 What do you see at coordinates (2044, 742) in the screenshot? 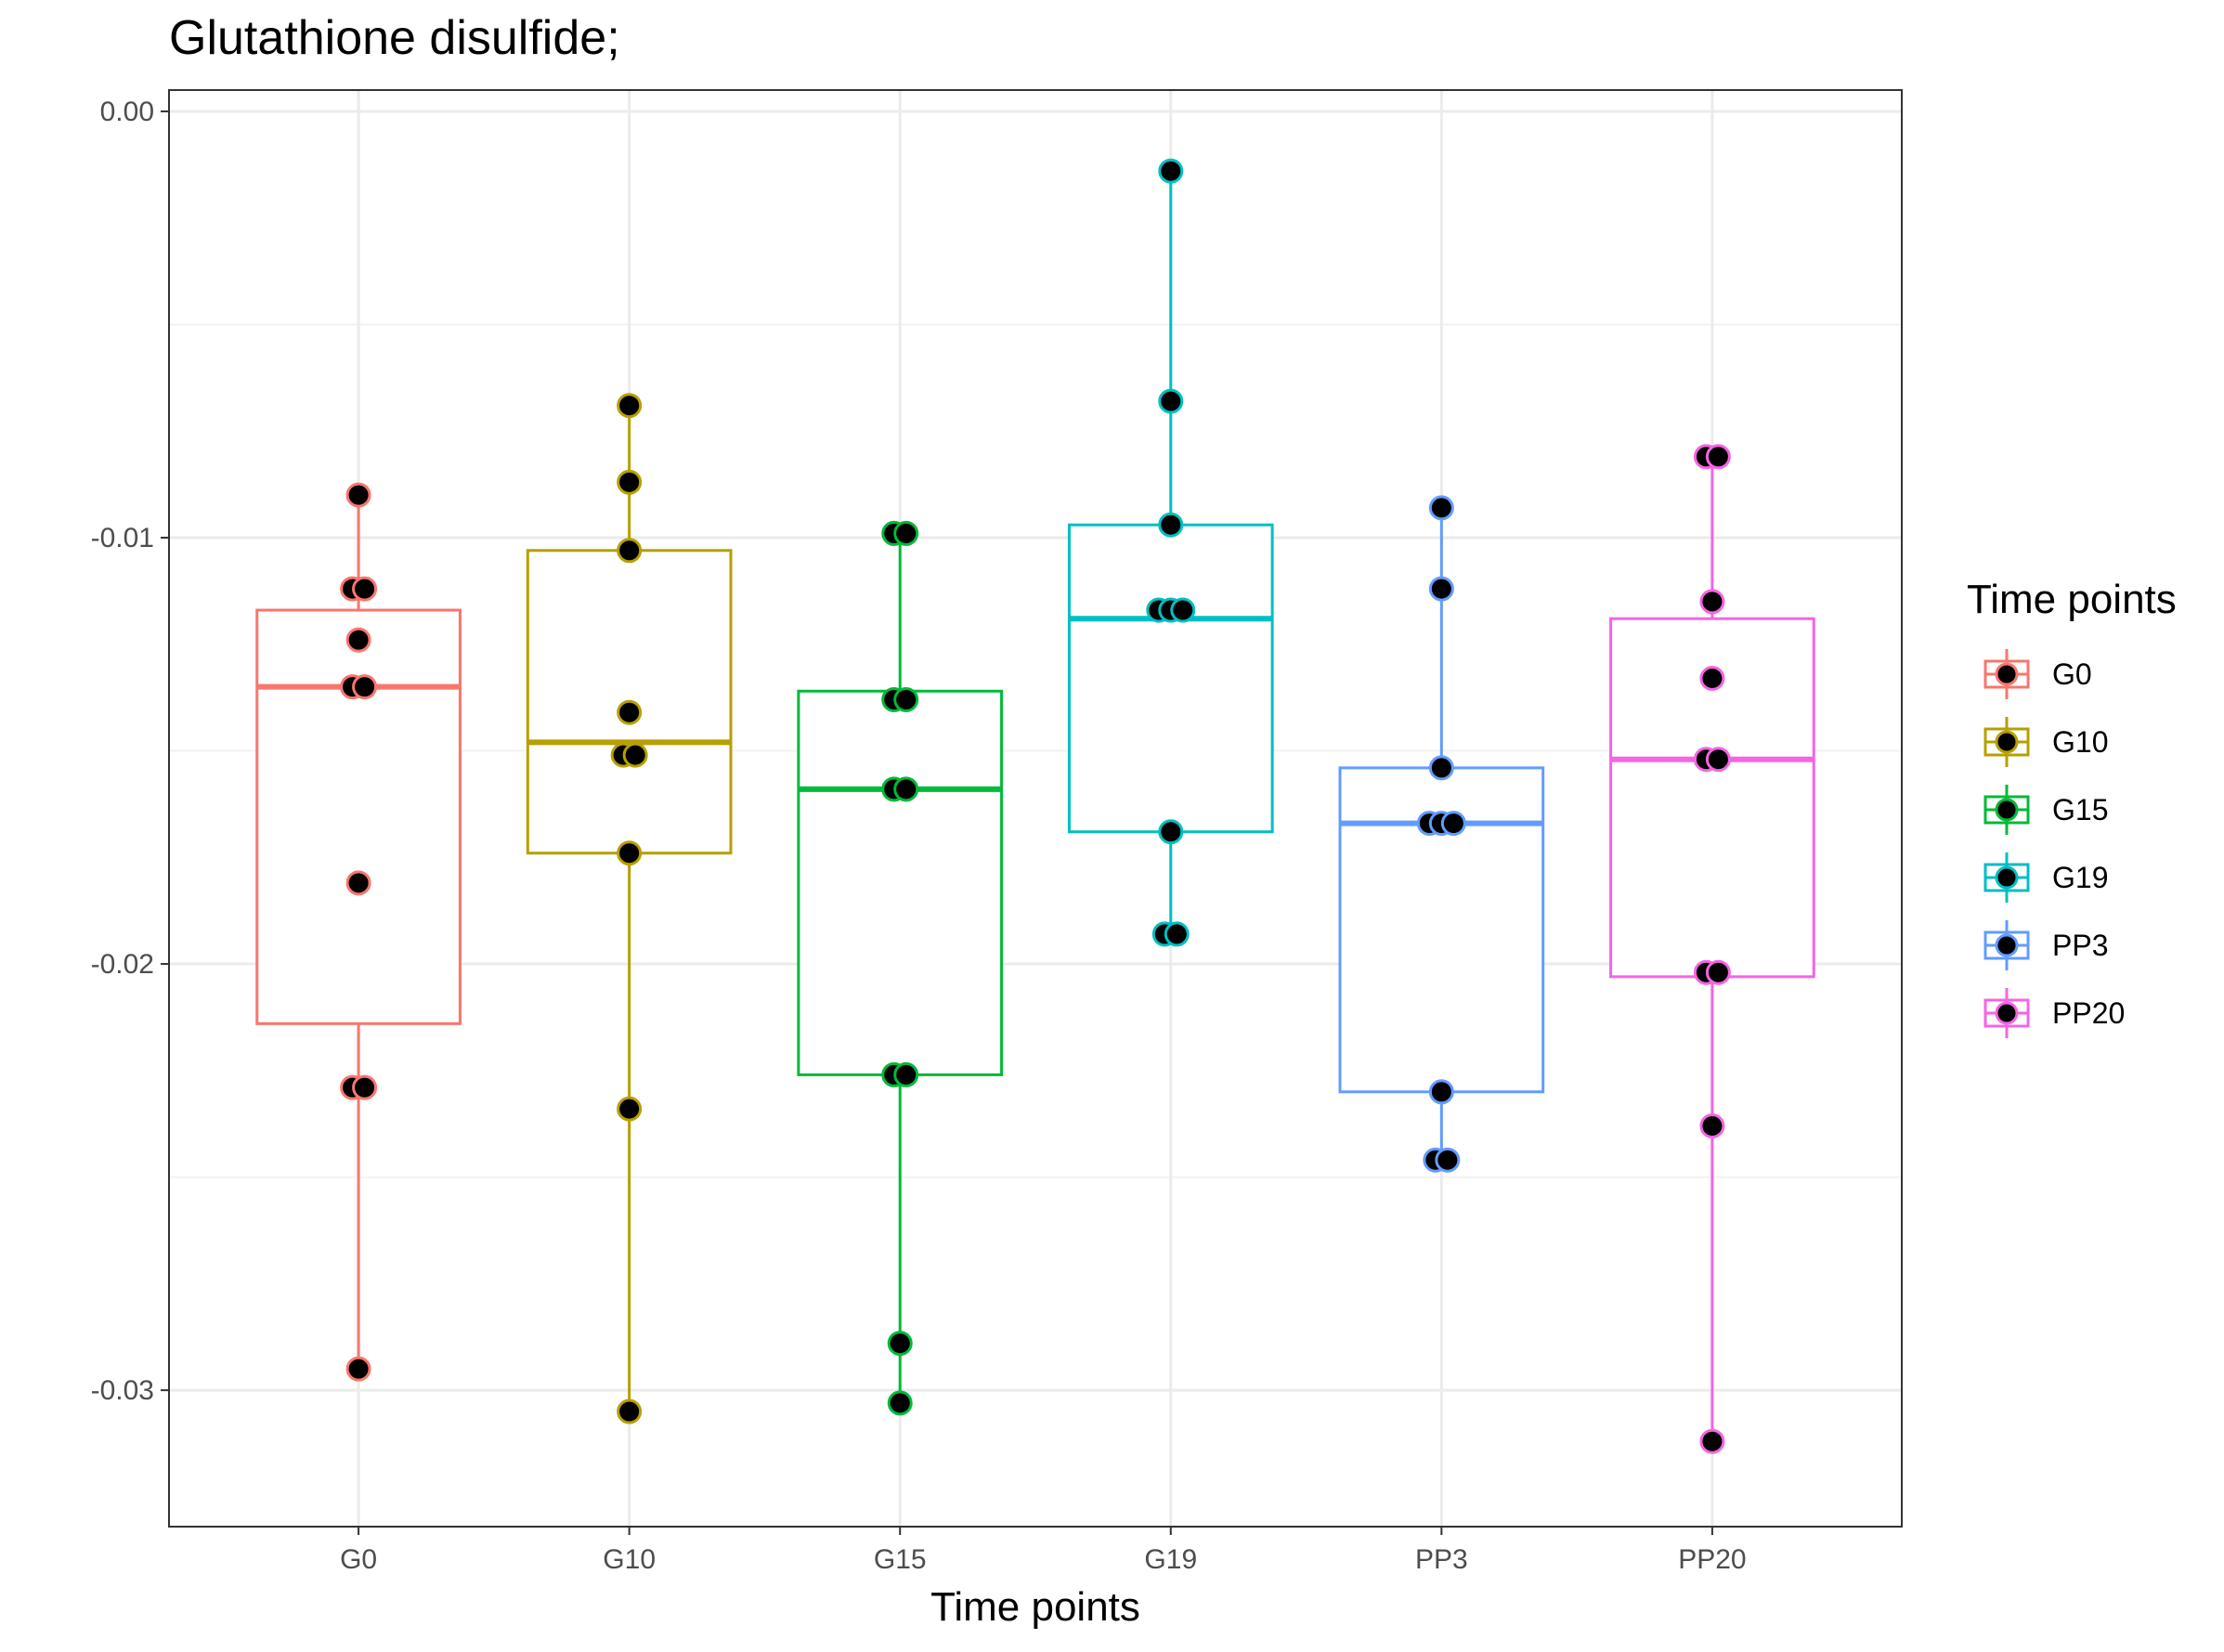
I see `legend-item-g10: G10` at bounding box center [2044, 742].